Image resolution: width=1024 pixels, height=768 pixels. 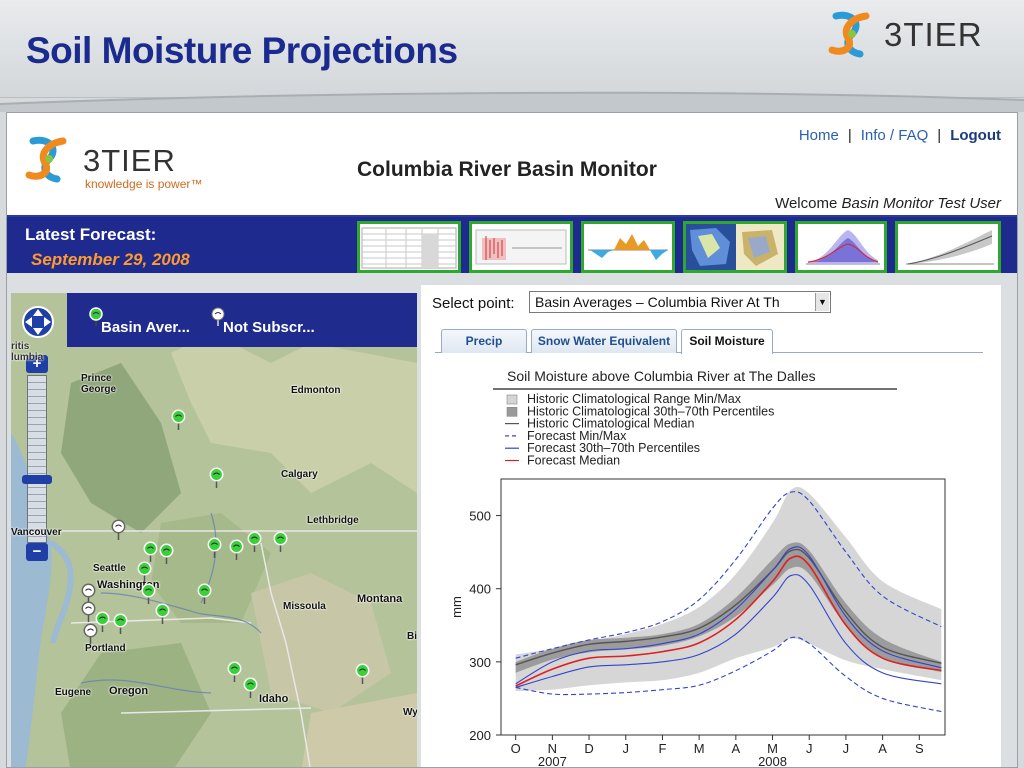 What do you see at coordinates (304, 606) in the screenshot?
I see `map-label-missoula: Missoula` at bounding box center [304, 606].